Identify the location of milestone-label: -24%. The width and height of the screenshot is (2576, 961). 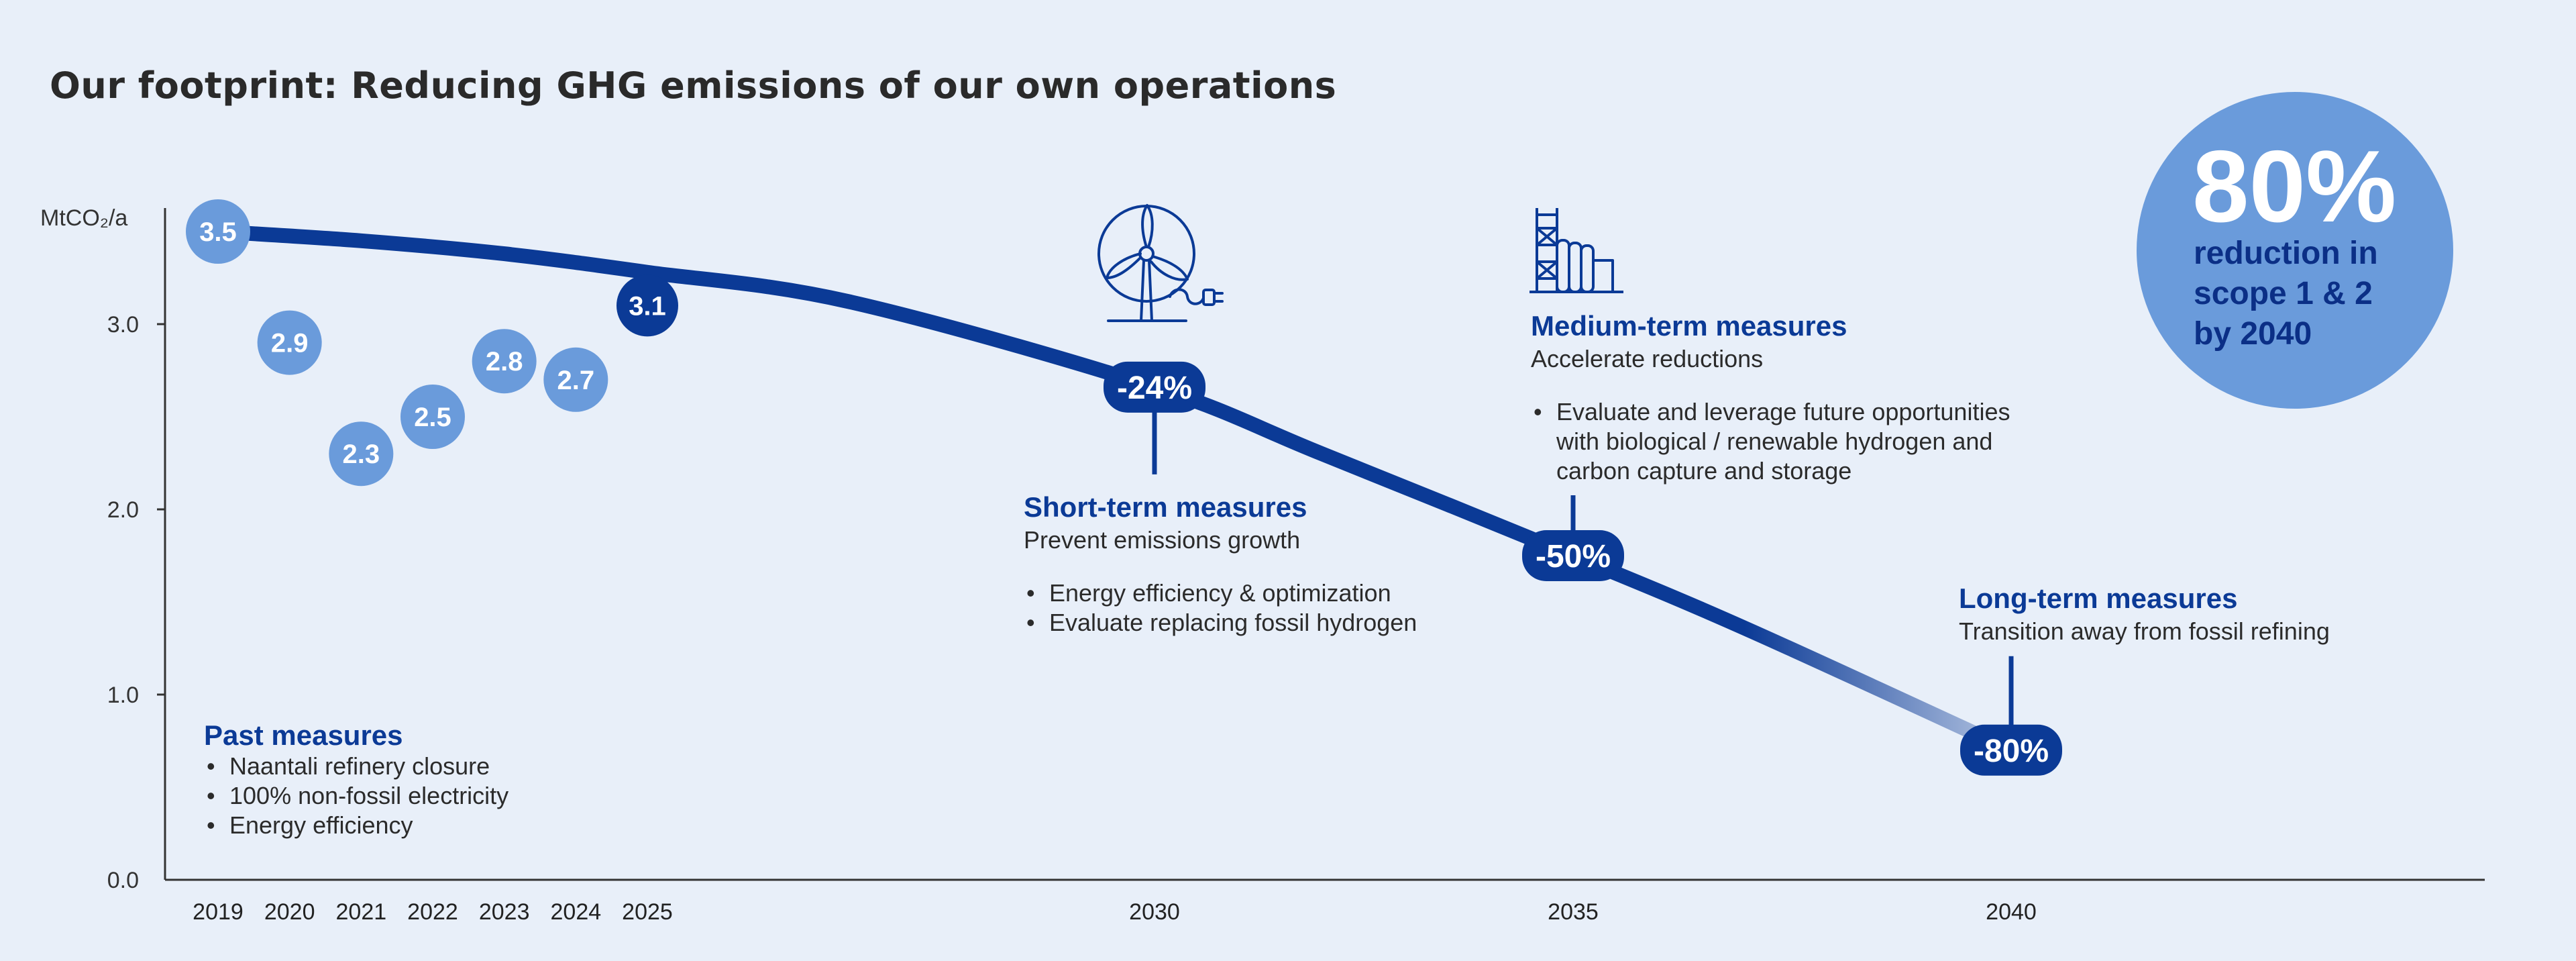
(1154, 388).